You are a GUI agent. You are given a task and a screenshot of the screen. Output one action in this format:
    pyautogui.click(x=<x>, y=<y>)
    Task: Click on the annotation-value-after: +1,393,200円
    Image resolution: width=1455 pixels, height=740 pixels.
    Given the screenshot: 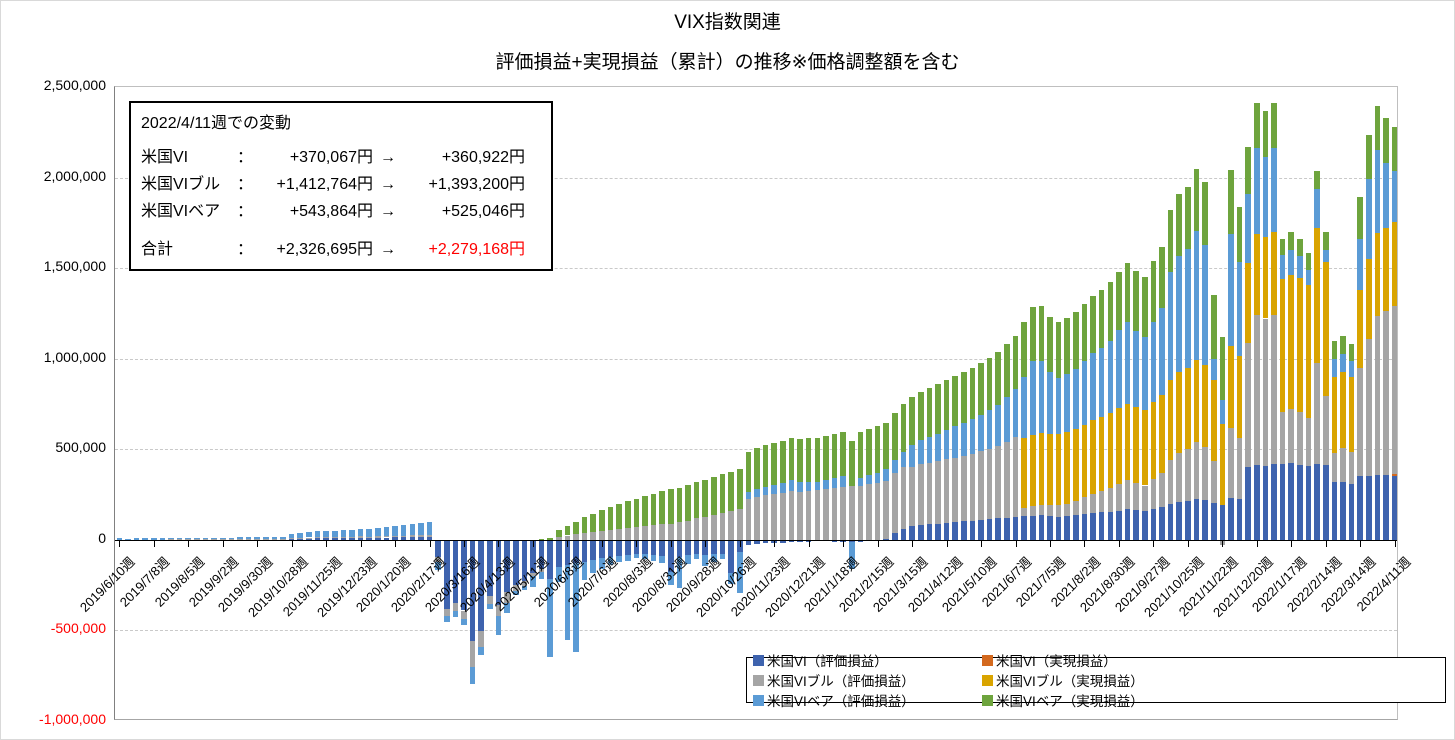 What is the action you would take?
    pyautogui.click(x=476, y=184)
    